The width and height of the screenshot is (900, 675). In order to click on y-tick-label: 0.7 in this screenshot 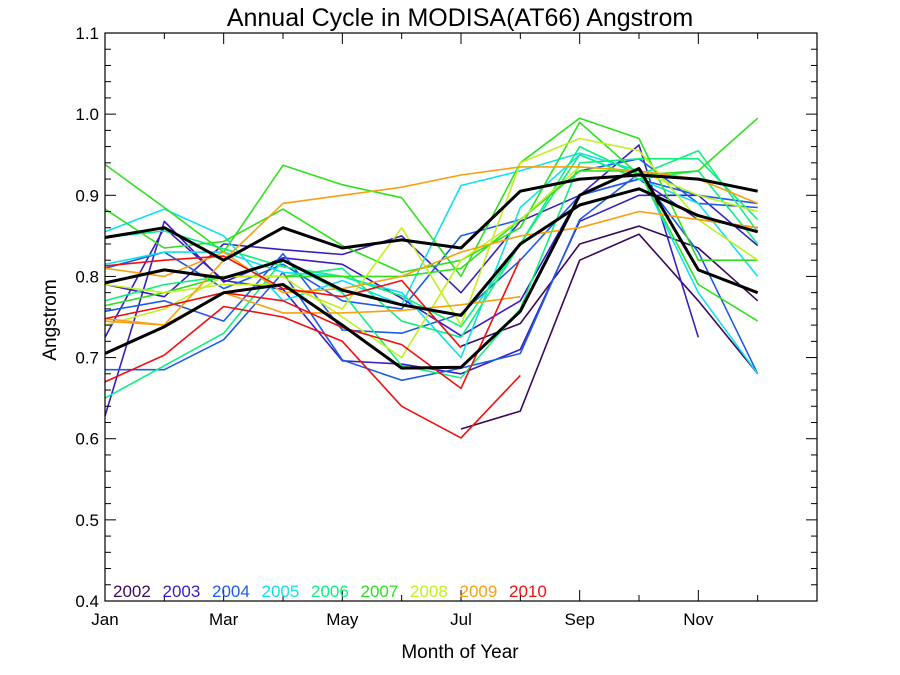, I will do `click(87, 358)`.